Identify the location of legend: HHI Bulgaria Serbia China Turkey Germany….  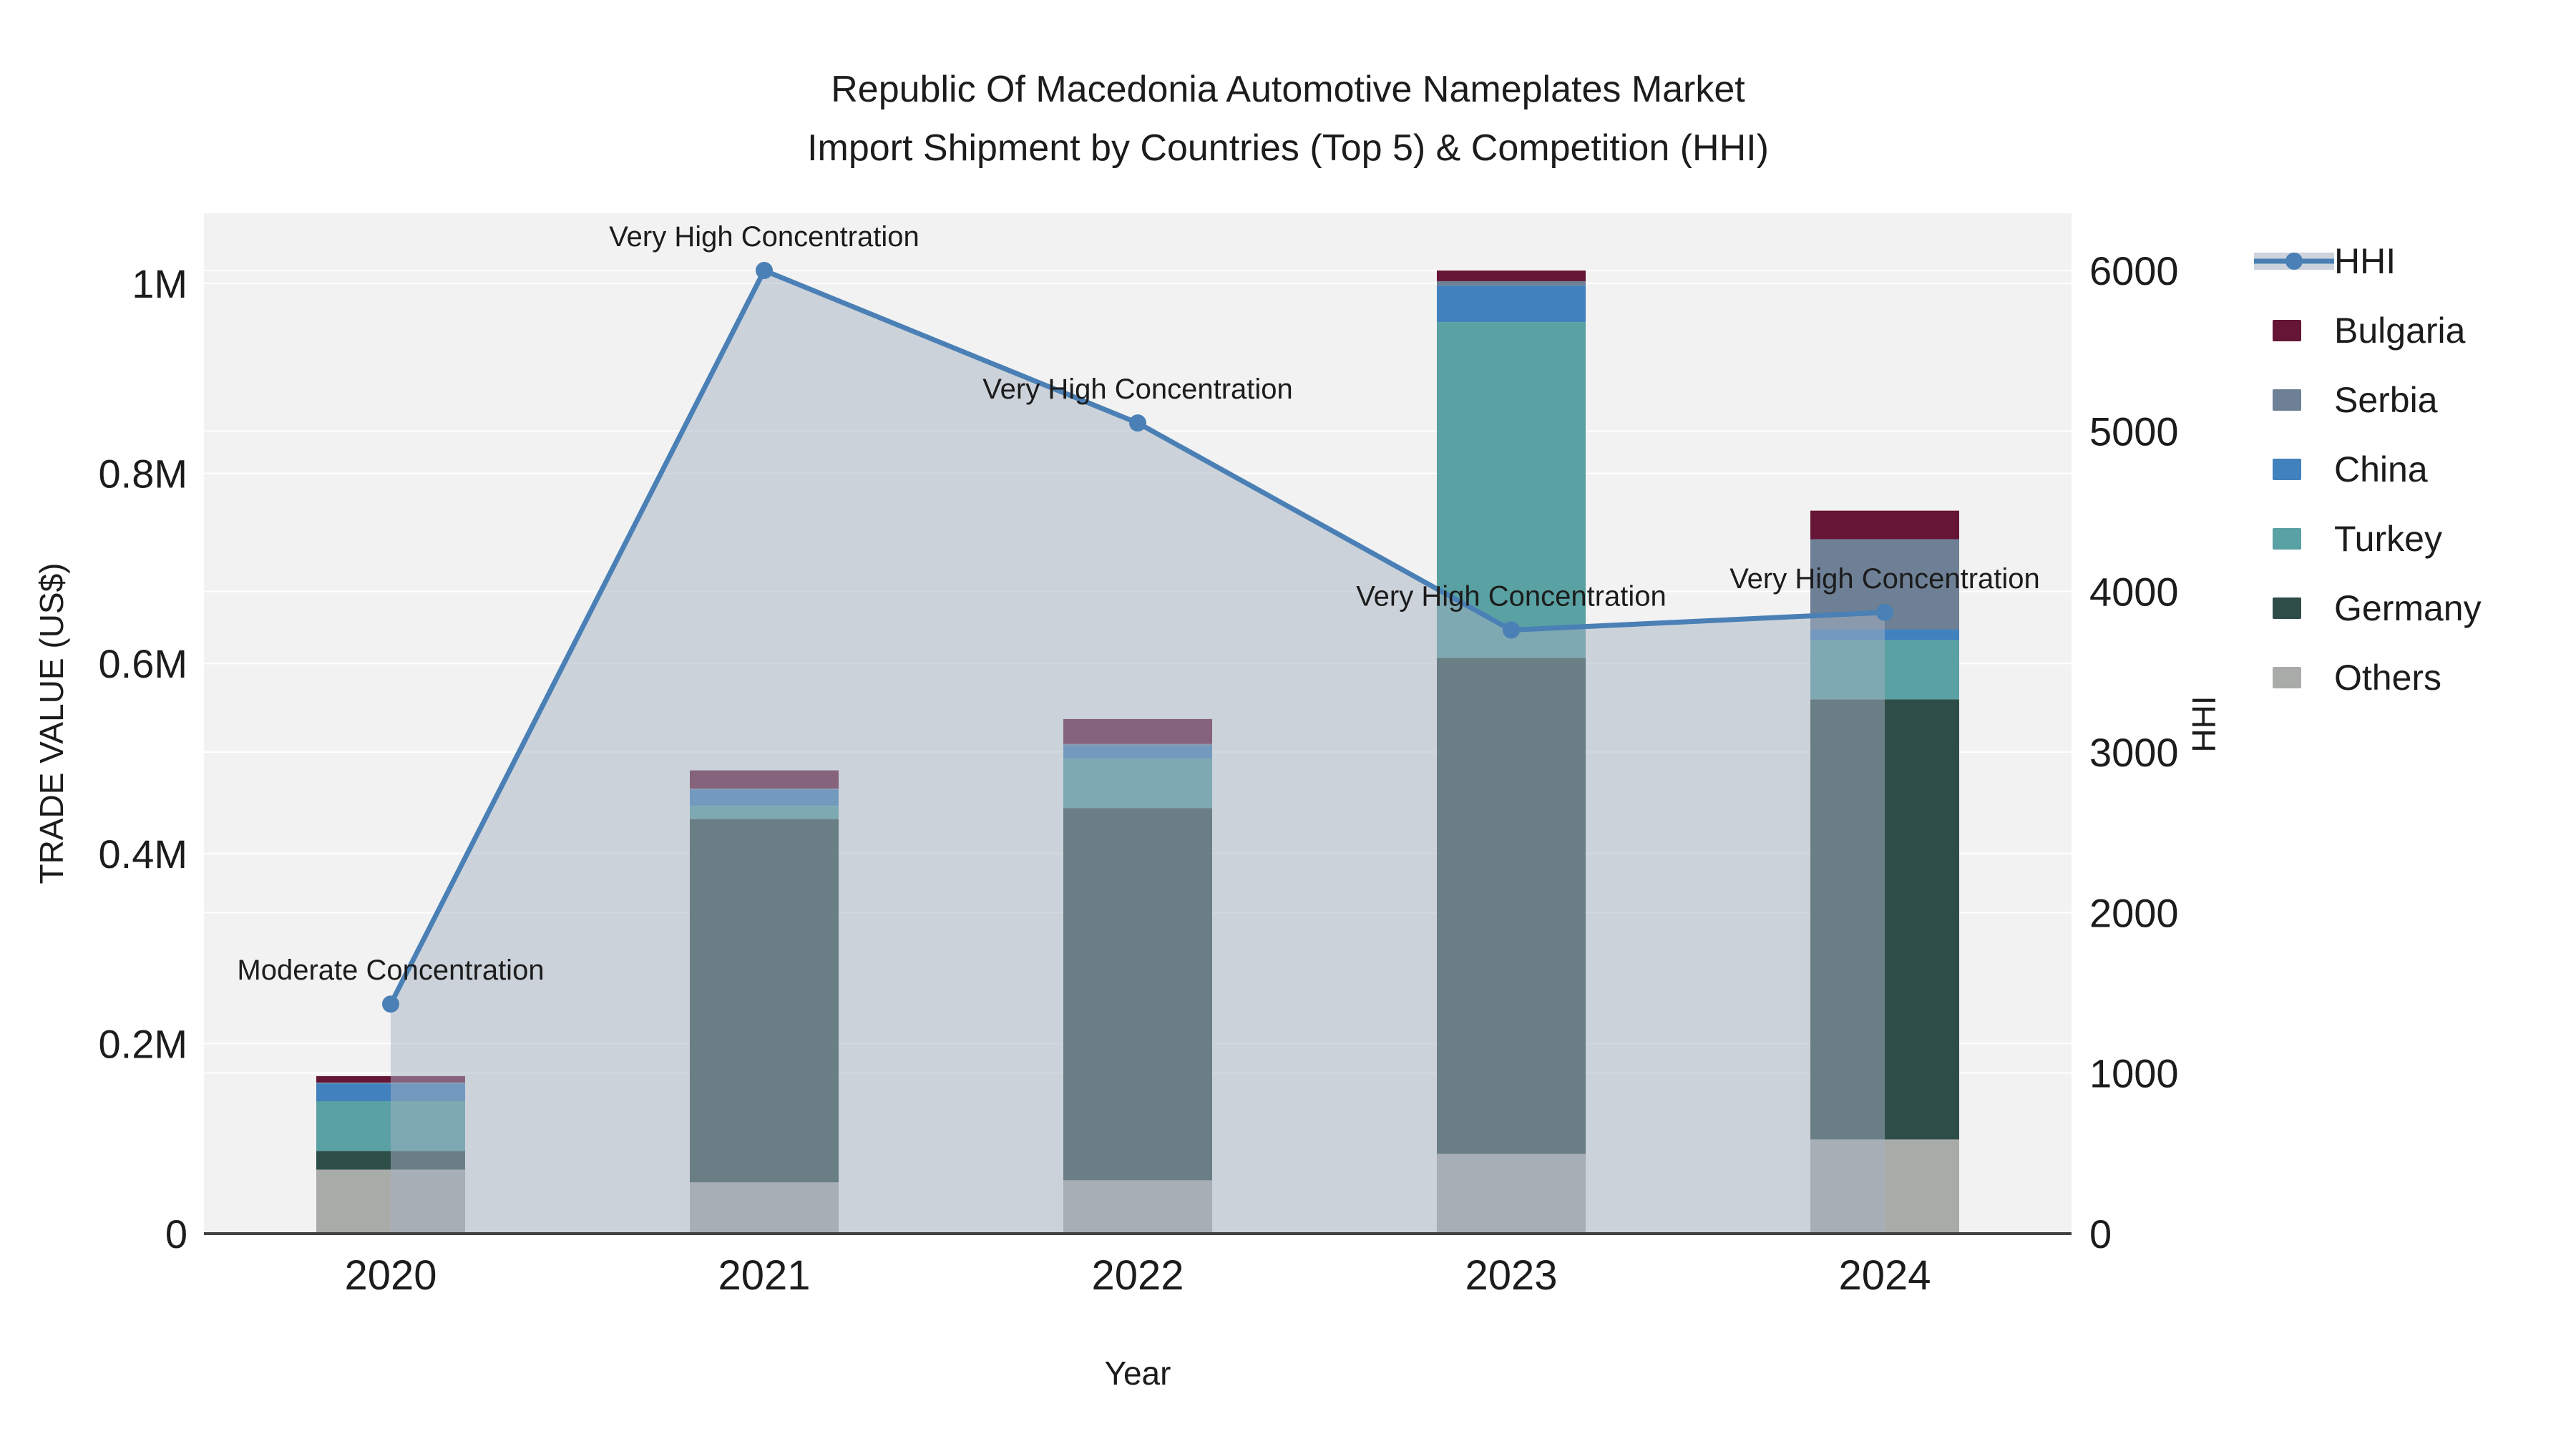
(2415, 469).